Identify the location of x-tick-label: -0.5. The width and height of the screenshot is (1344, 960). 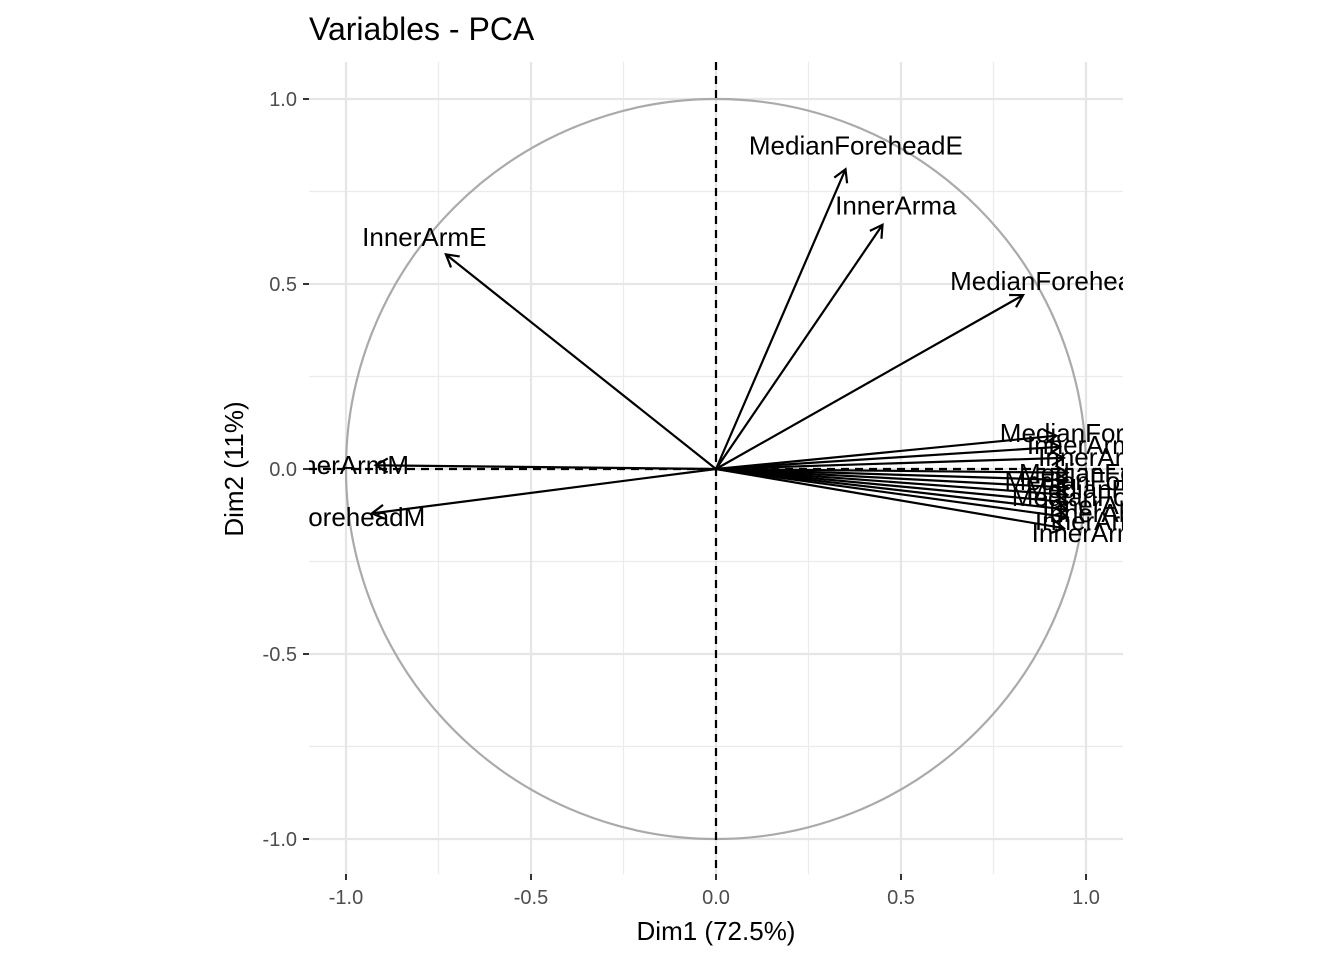
(531, 898).